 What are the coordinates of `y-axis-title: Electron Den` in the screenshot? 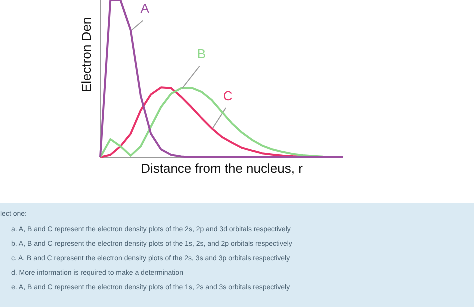 It's located at (86, 54).